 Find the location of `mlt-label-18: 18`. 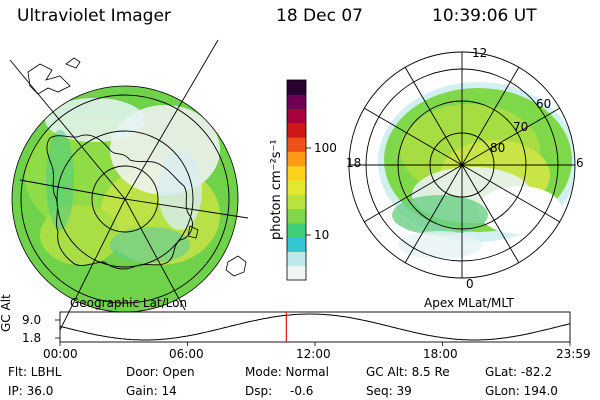

mlt-label-18: 18 is located at coordinates (354, 163).